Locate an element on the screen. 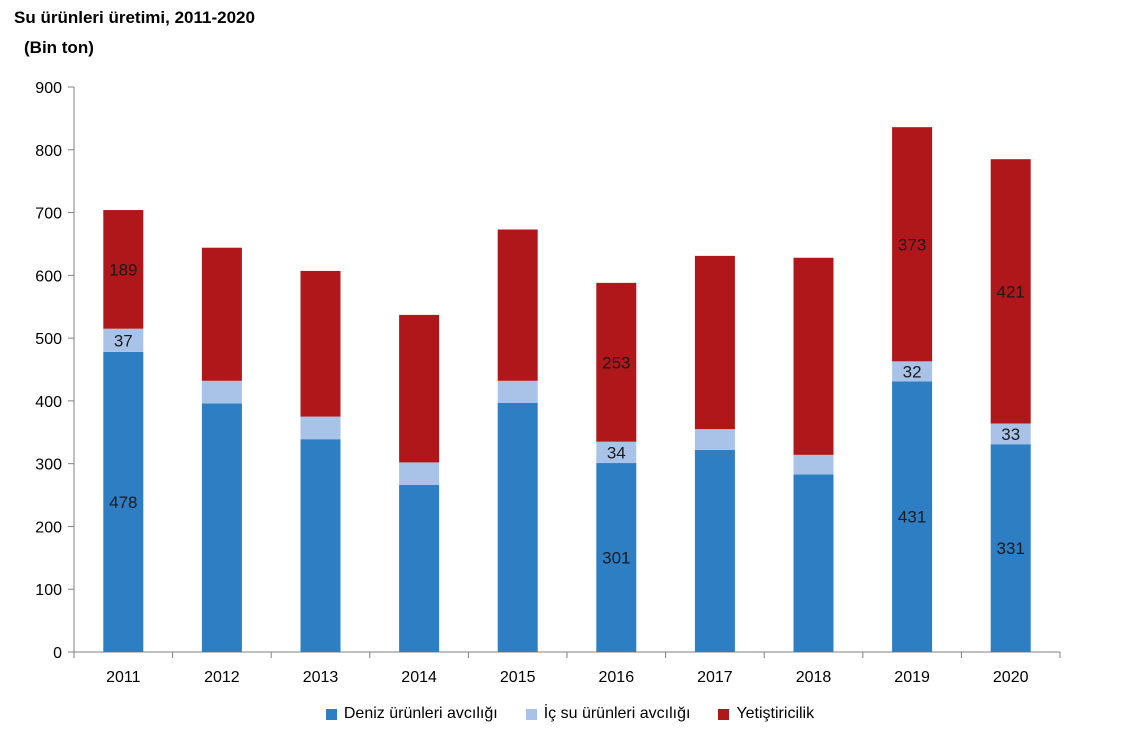 This screenshot has height=730, width=1140. legend-item: Deniz ürünleri avcılığı is located at coordinates (411, 714).